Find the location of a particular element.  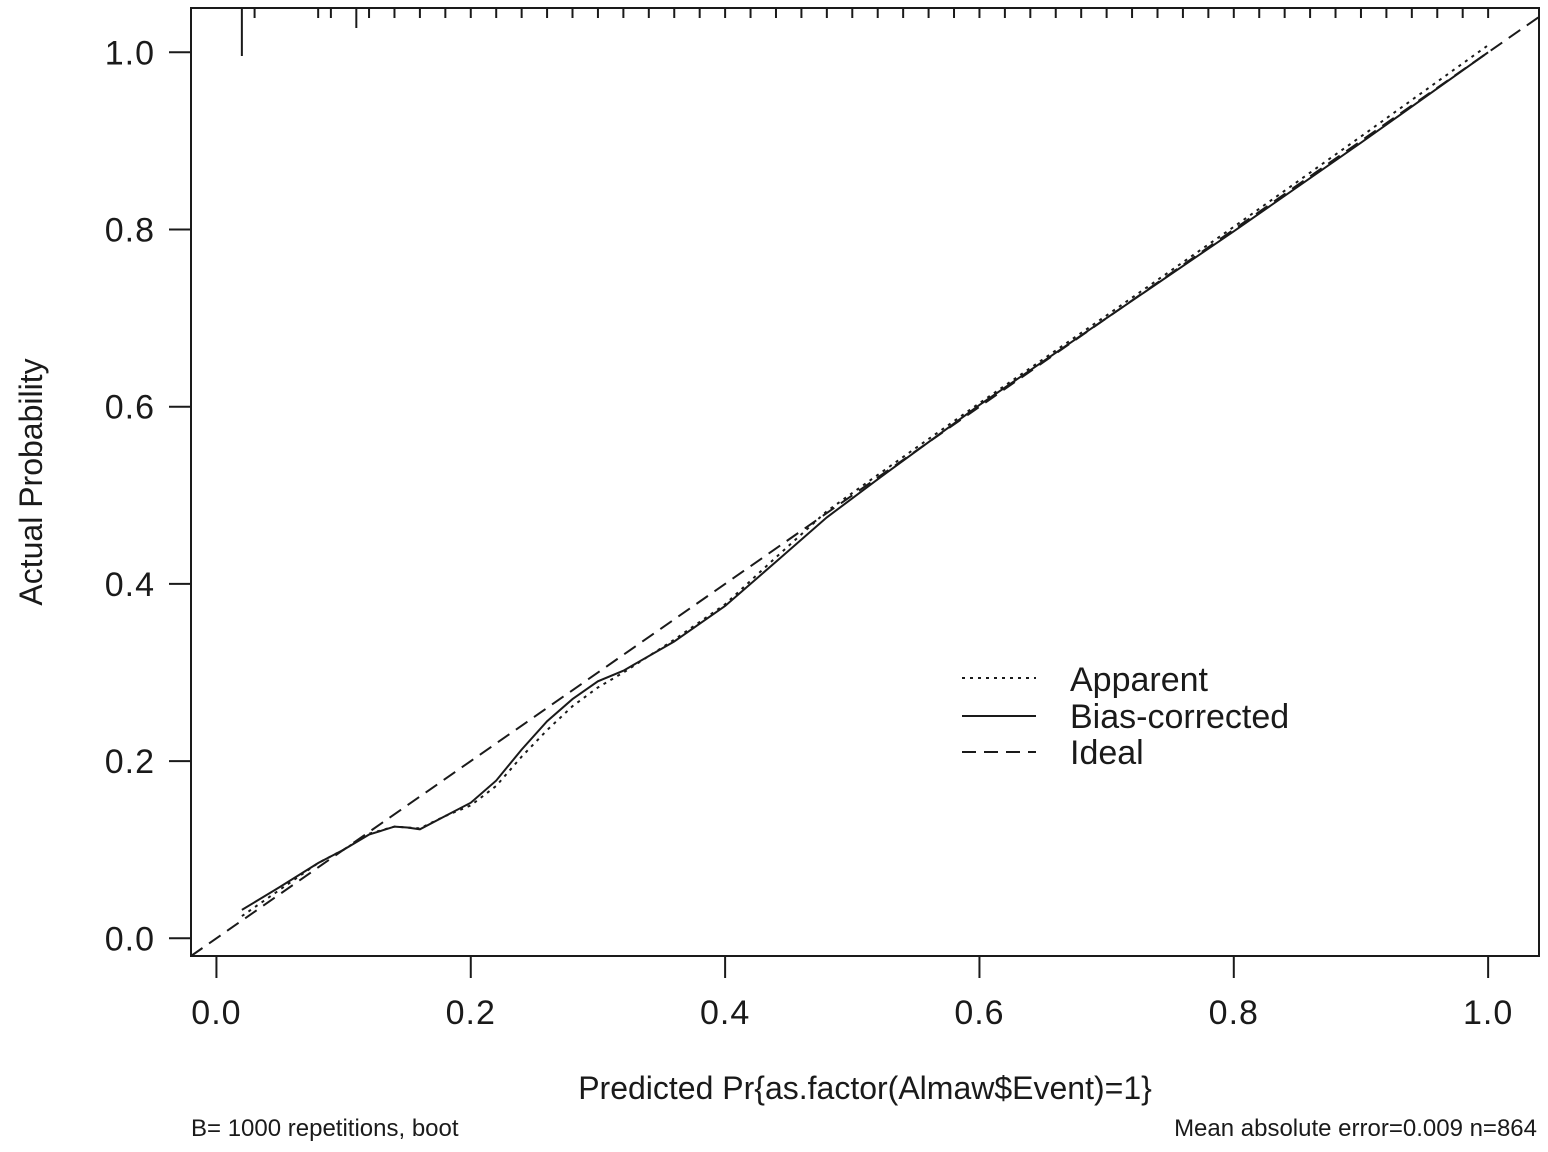

x-tick-label: 0.8 is located at coordinates (1234, 1013).